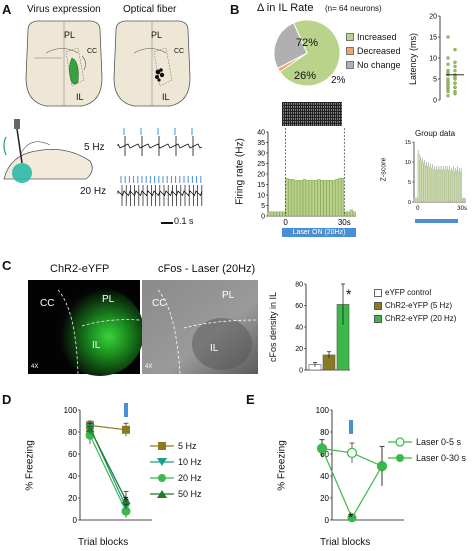 Image resolution: width=474 pixels, height=551 pixels. I want to click on rat-fiber-illustration, so click(48, 151).